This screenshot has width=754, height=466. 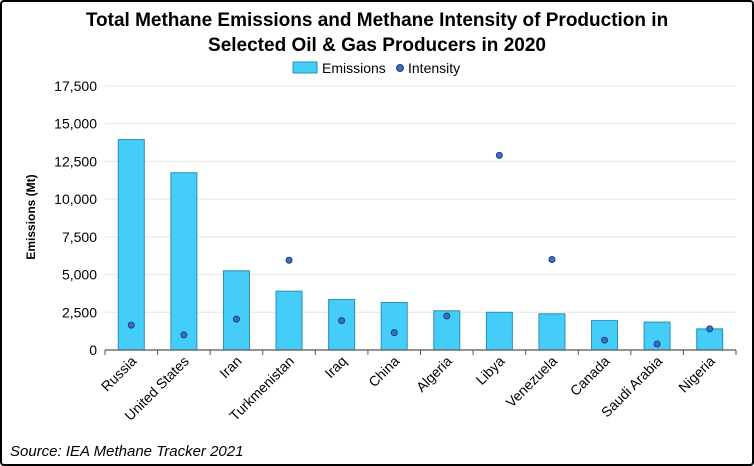 I want to click on bar-iran, so click(x=236, y=310).